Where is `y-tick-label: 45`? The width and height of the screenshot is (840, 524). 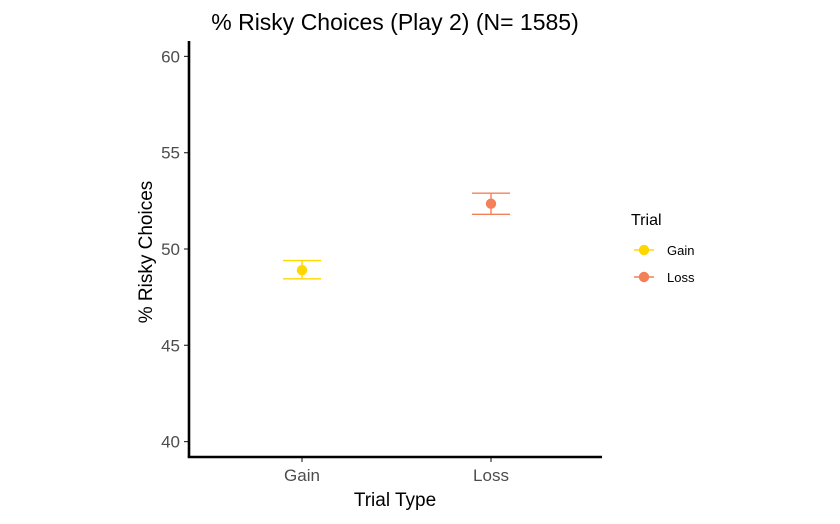 y-tick-label: 45 is located at coordinates (170, 345).